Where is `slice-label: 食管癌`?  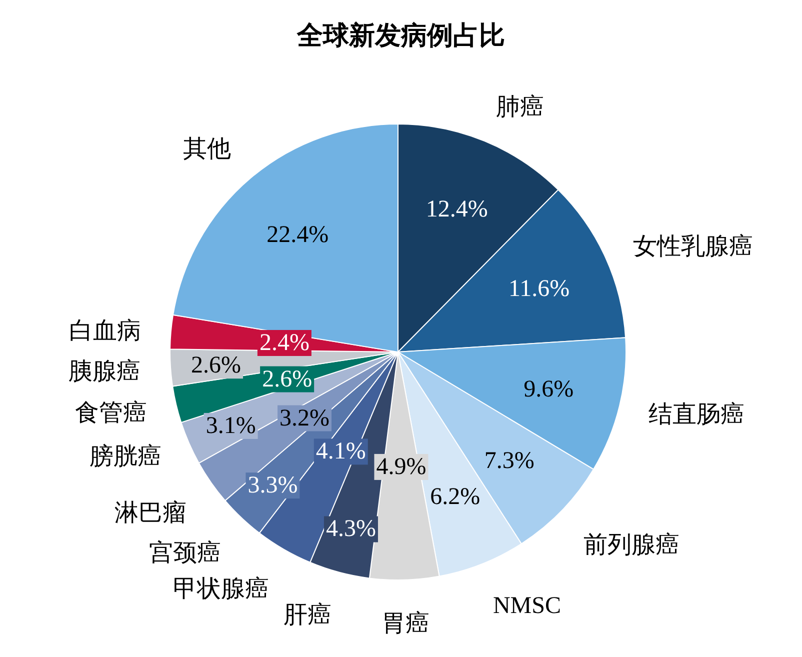 slice-label: 食管癌 is located at coordinates (110, 412).